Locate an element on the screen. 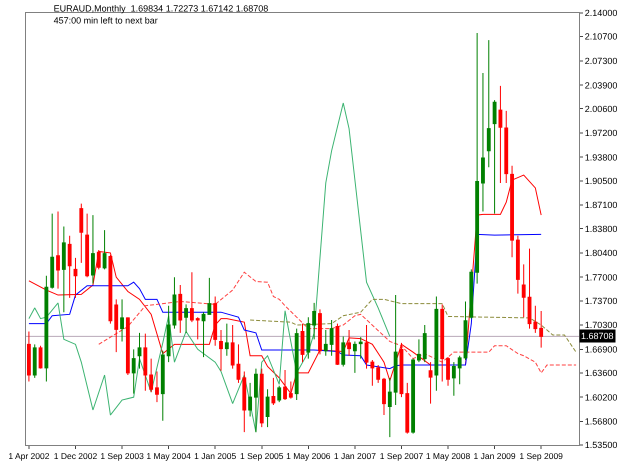  x-tick-label: 1 May 2008 is located at coordinates (448, 456).